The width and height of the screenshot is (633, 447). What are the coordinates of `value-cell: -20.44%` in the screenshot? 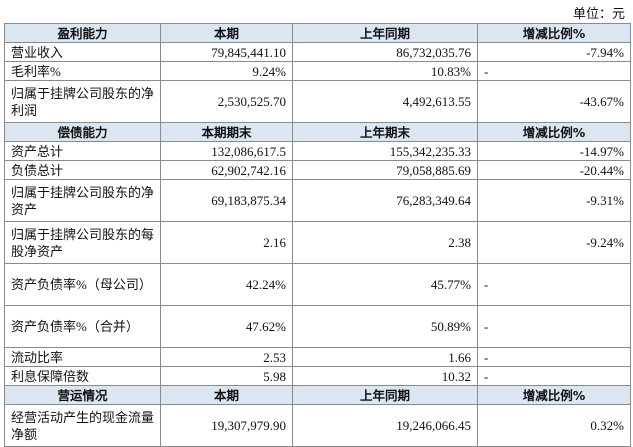 It's located at (554, 170).